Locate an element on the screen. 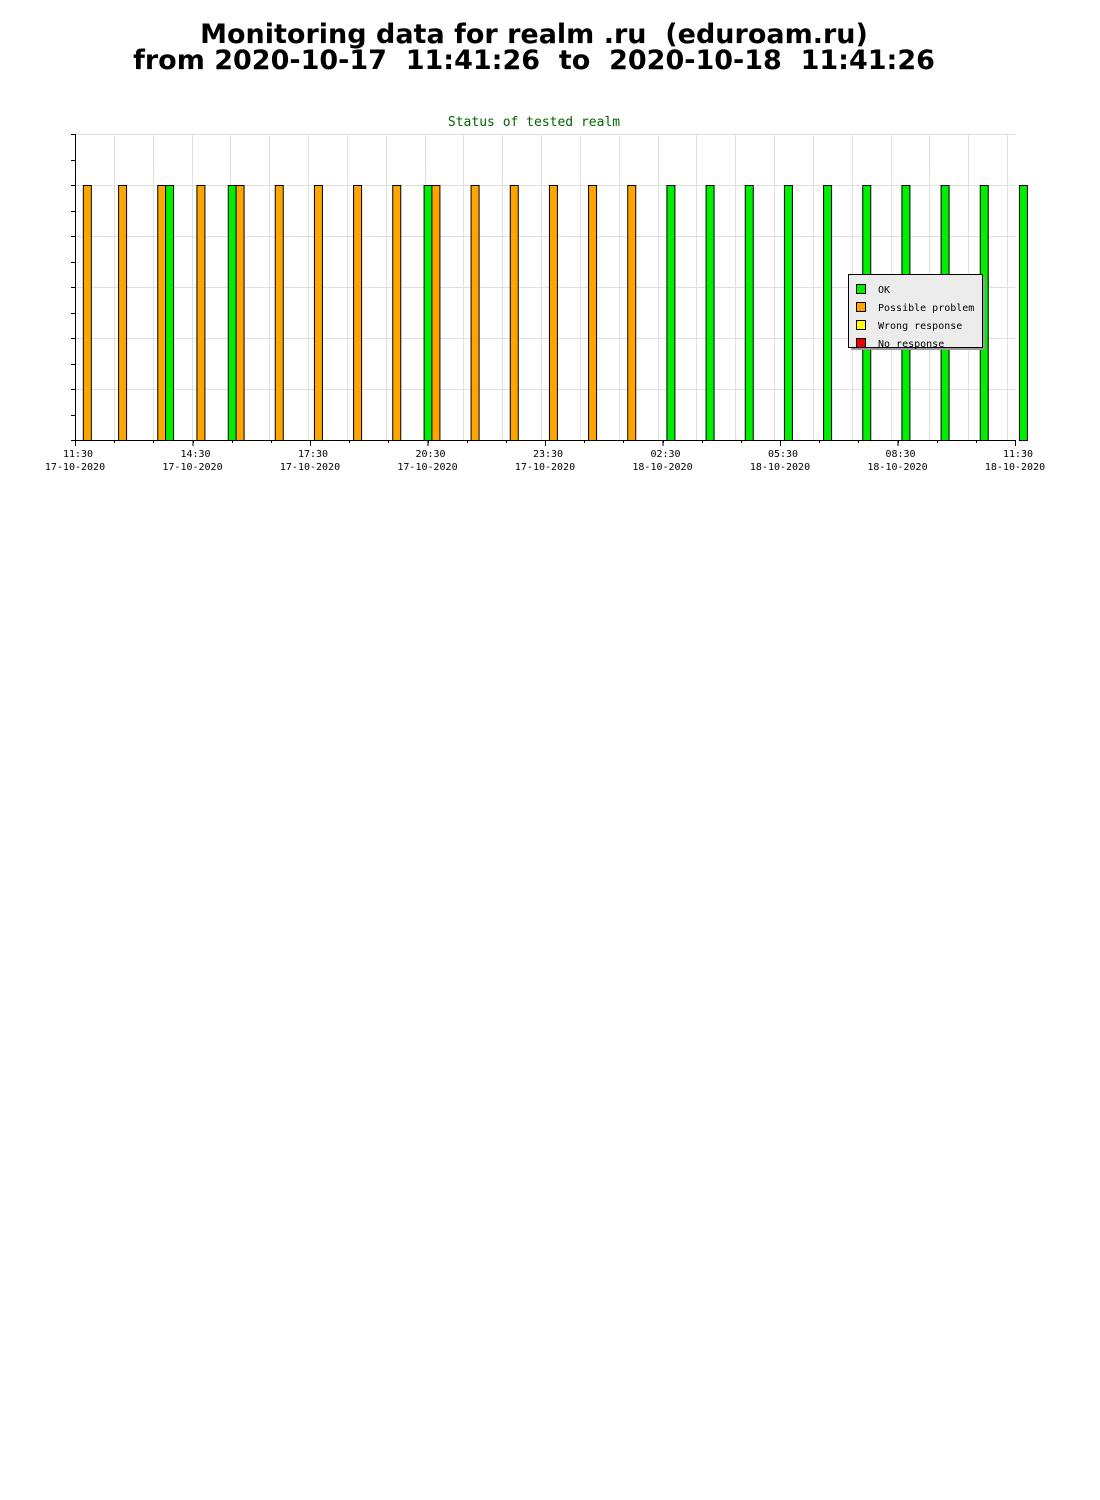 The height and width of the screenshot is (1500, 1100). x-tick-label-time: 17:30 is located at coordinates (313, 454).